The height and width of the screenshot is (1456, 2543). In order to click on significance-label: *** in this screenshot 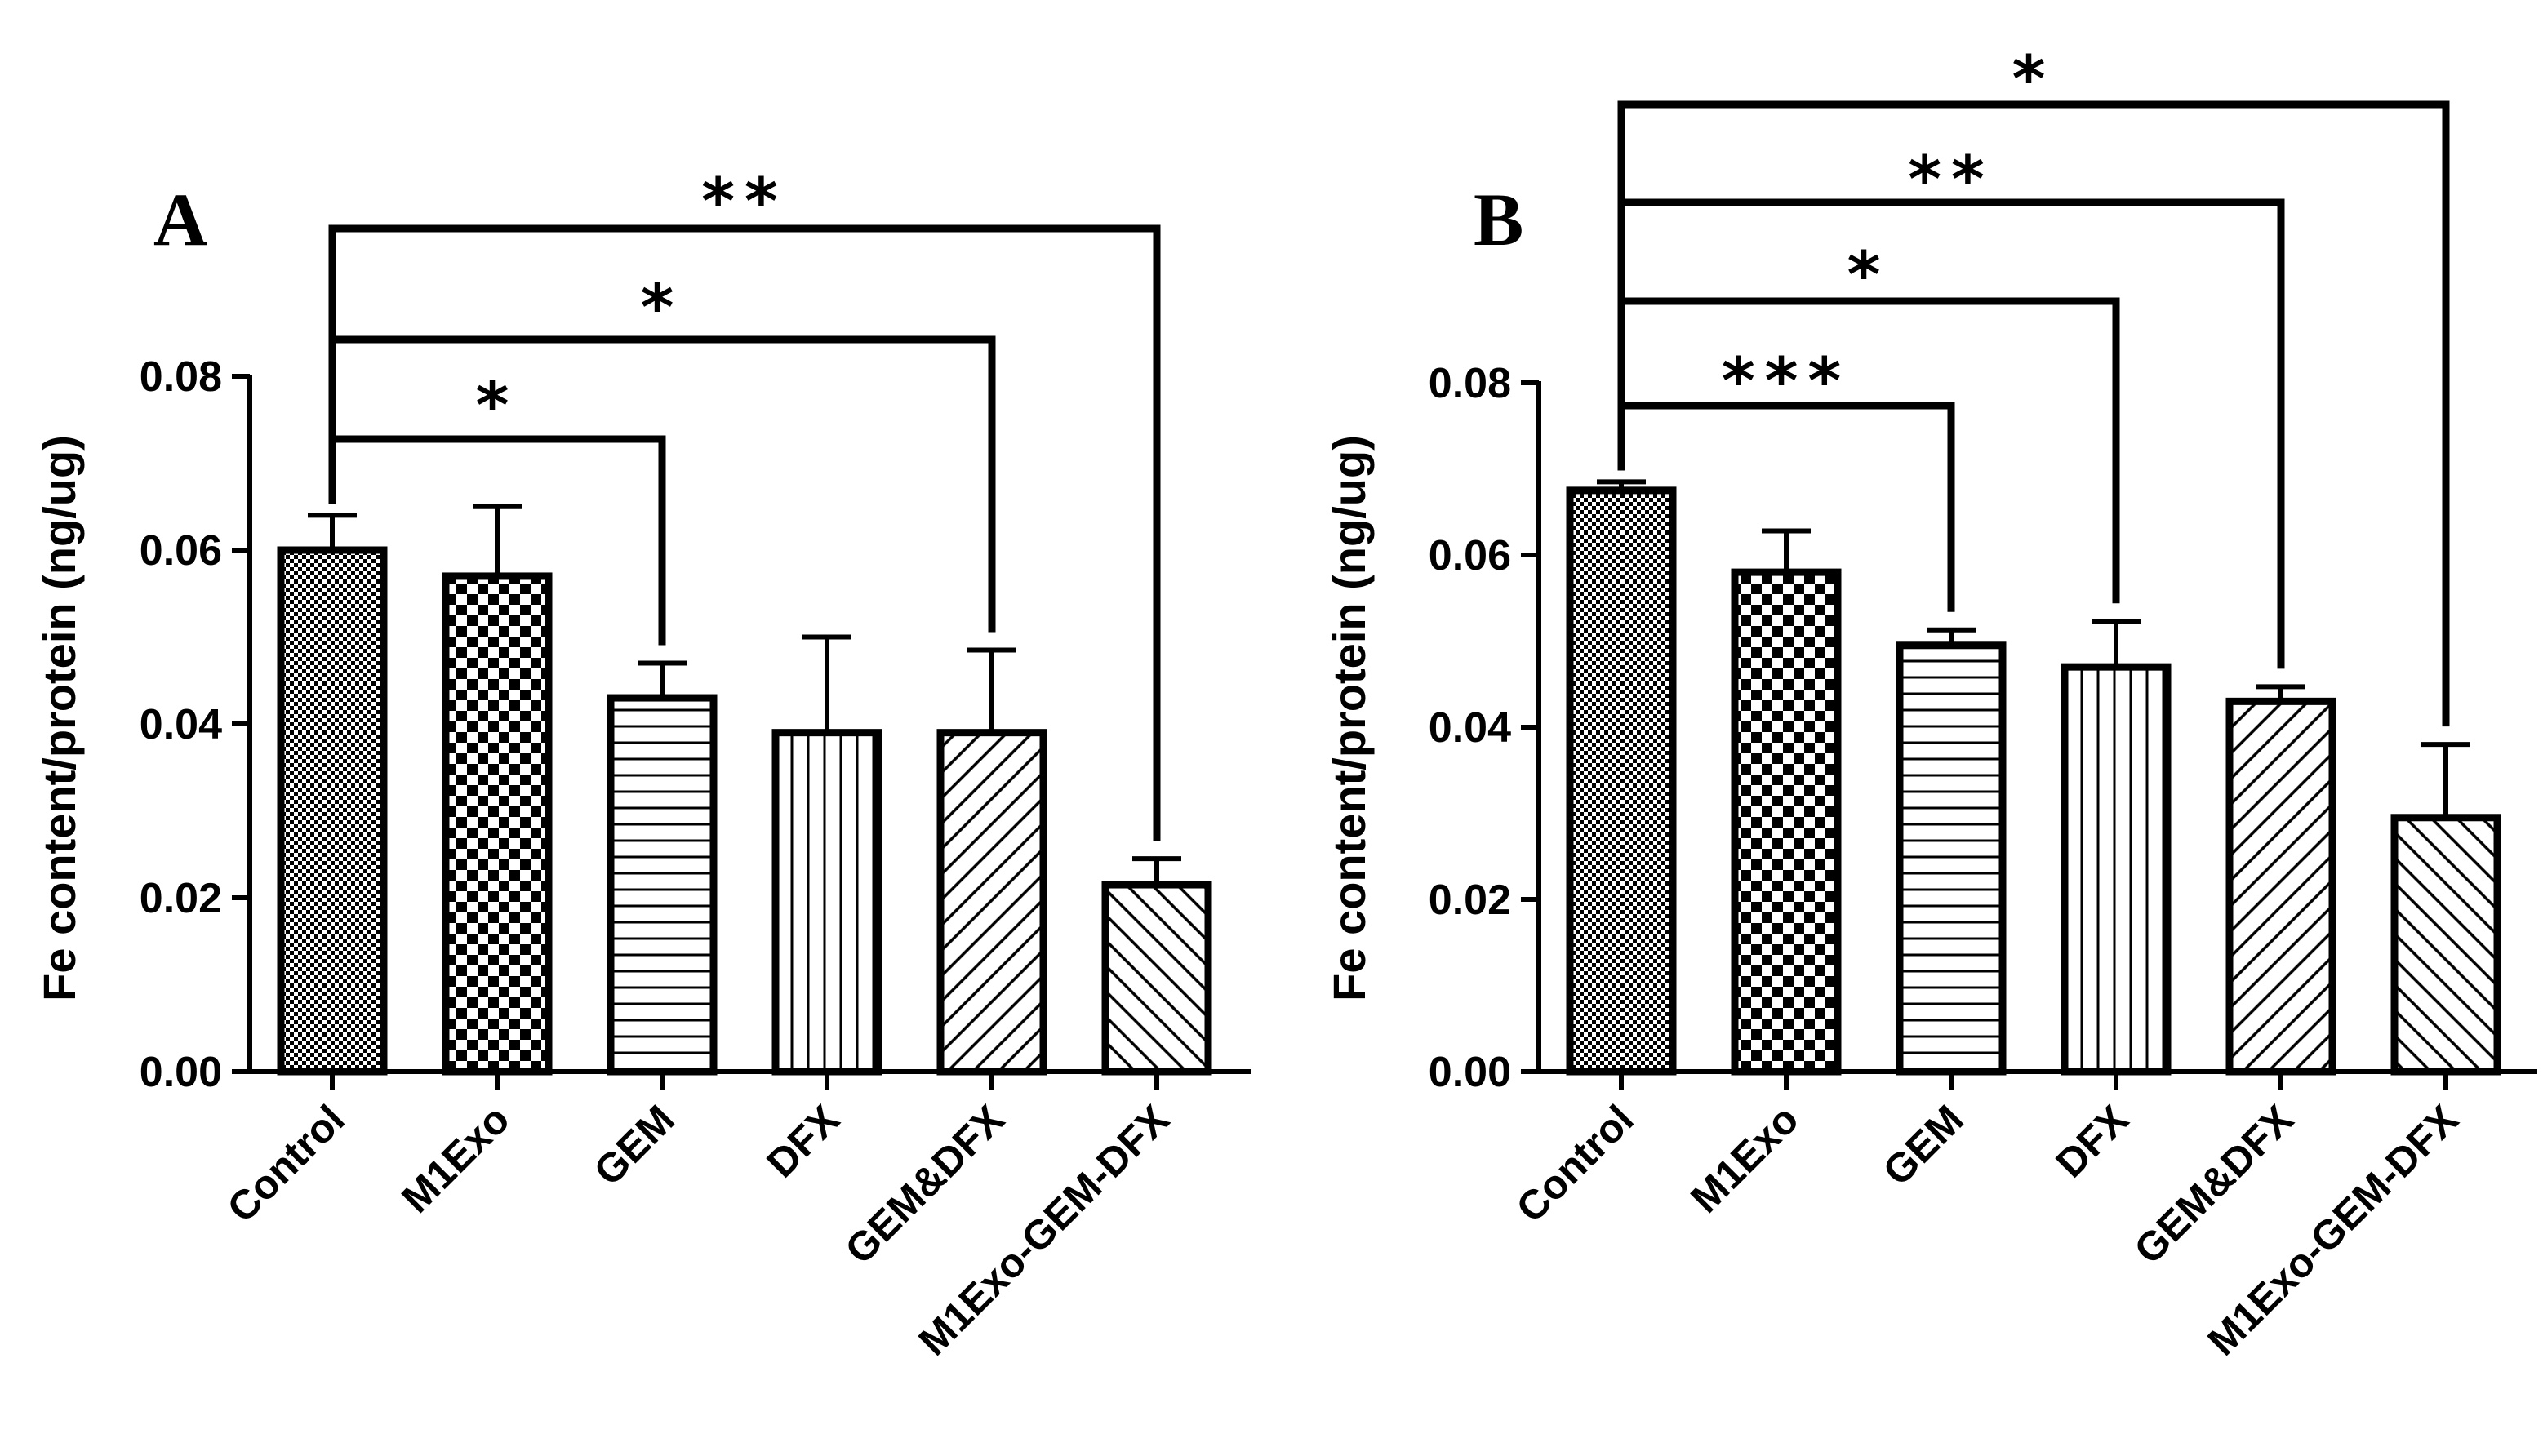, I will do `click(1787, 382)`.